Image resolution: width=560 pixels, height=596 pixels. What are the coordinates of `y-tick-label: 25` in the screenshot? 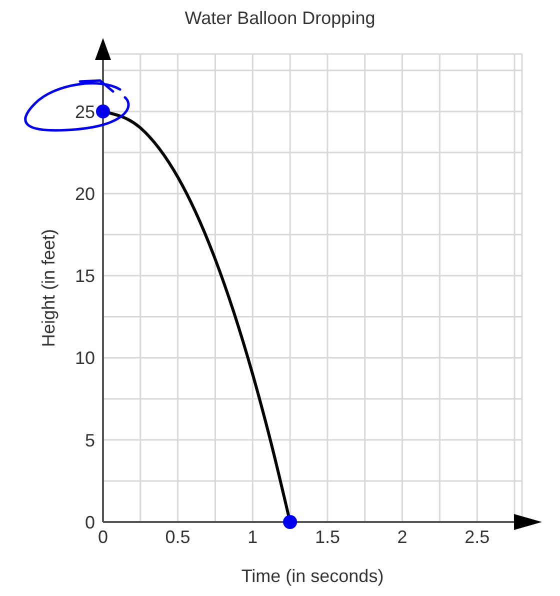 It's located at (84, 112).